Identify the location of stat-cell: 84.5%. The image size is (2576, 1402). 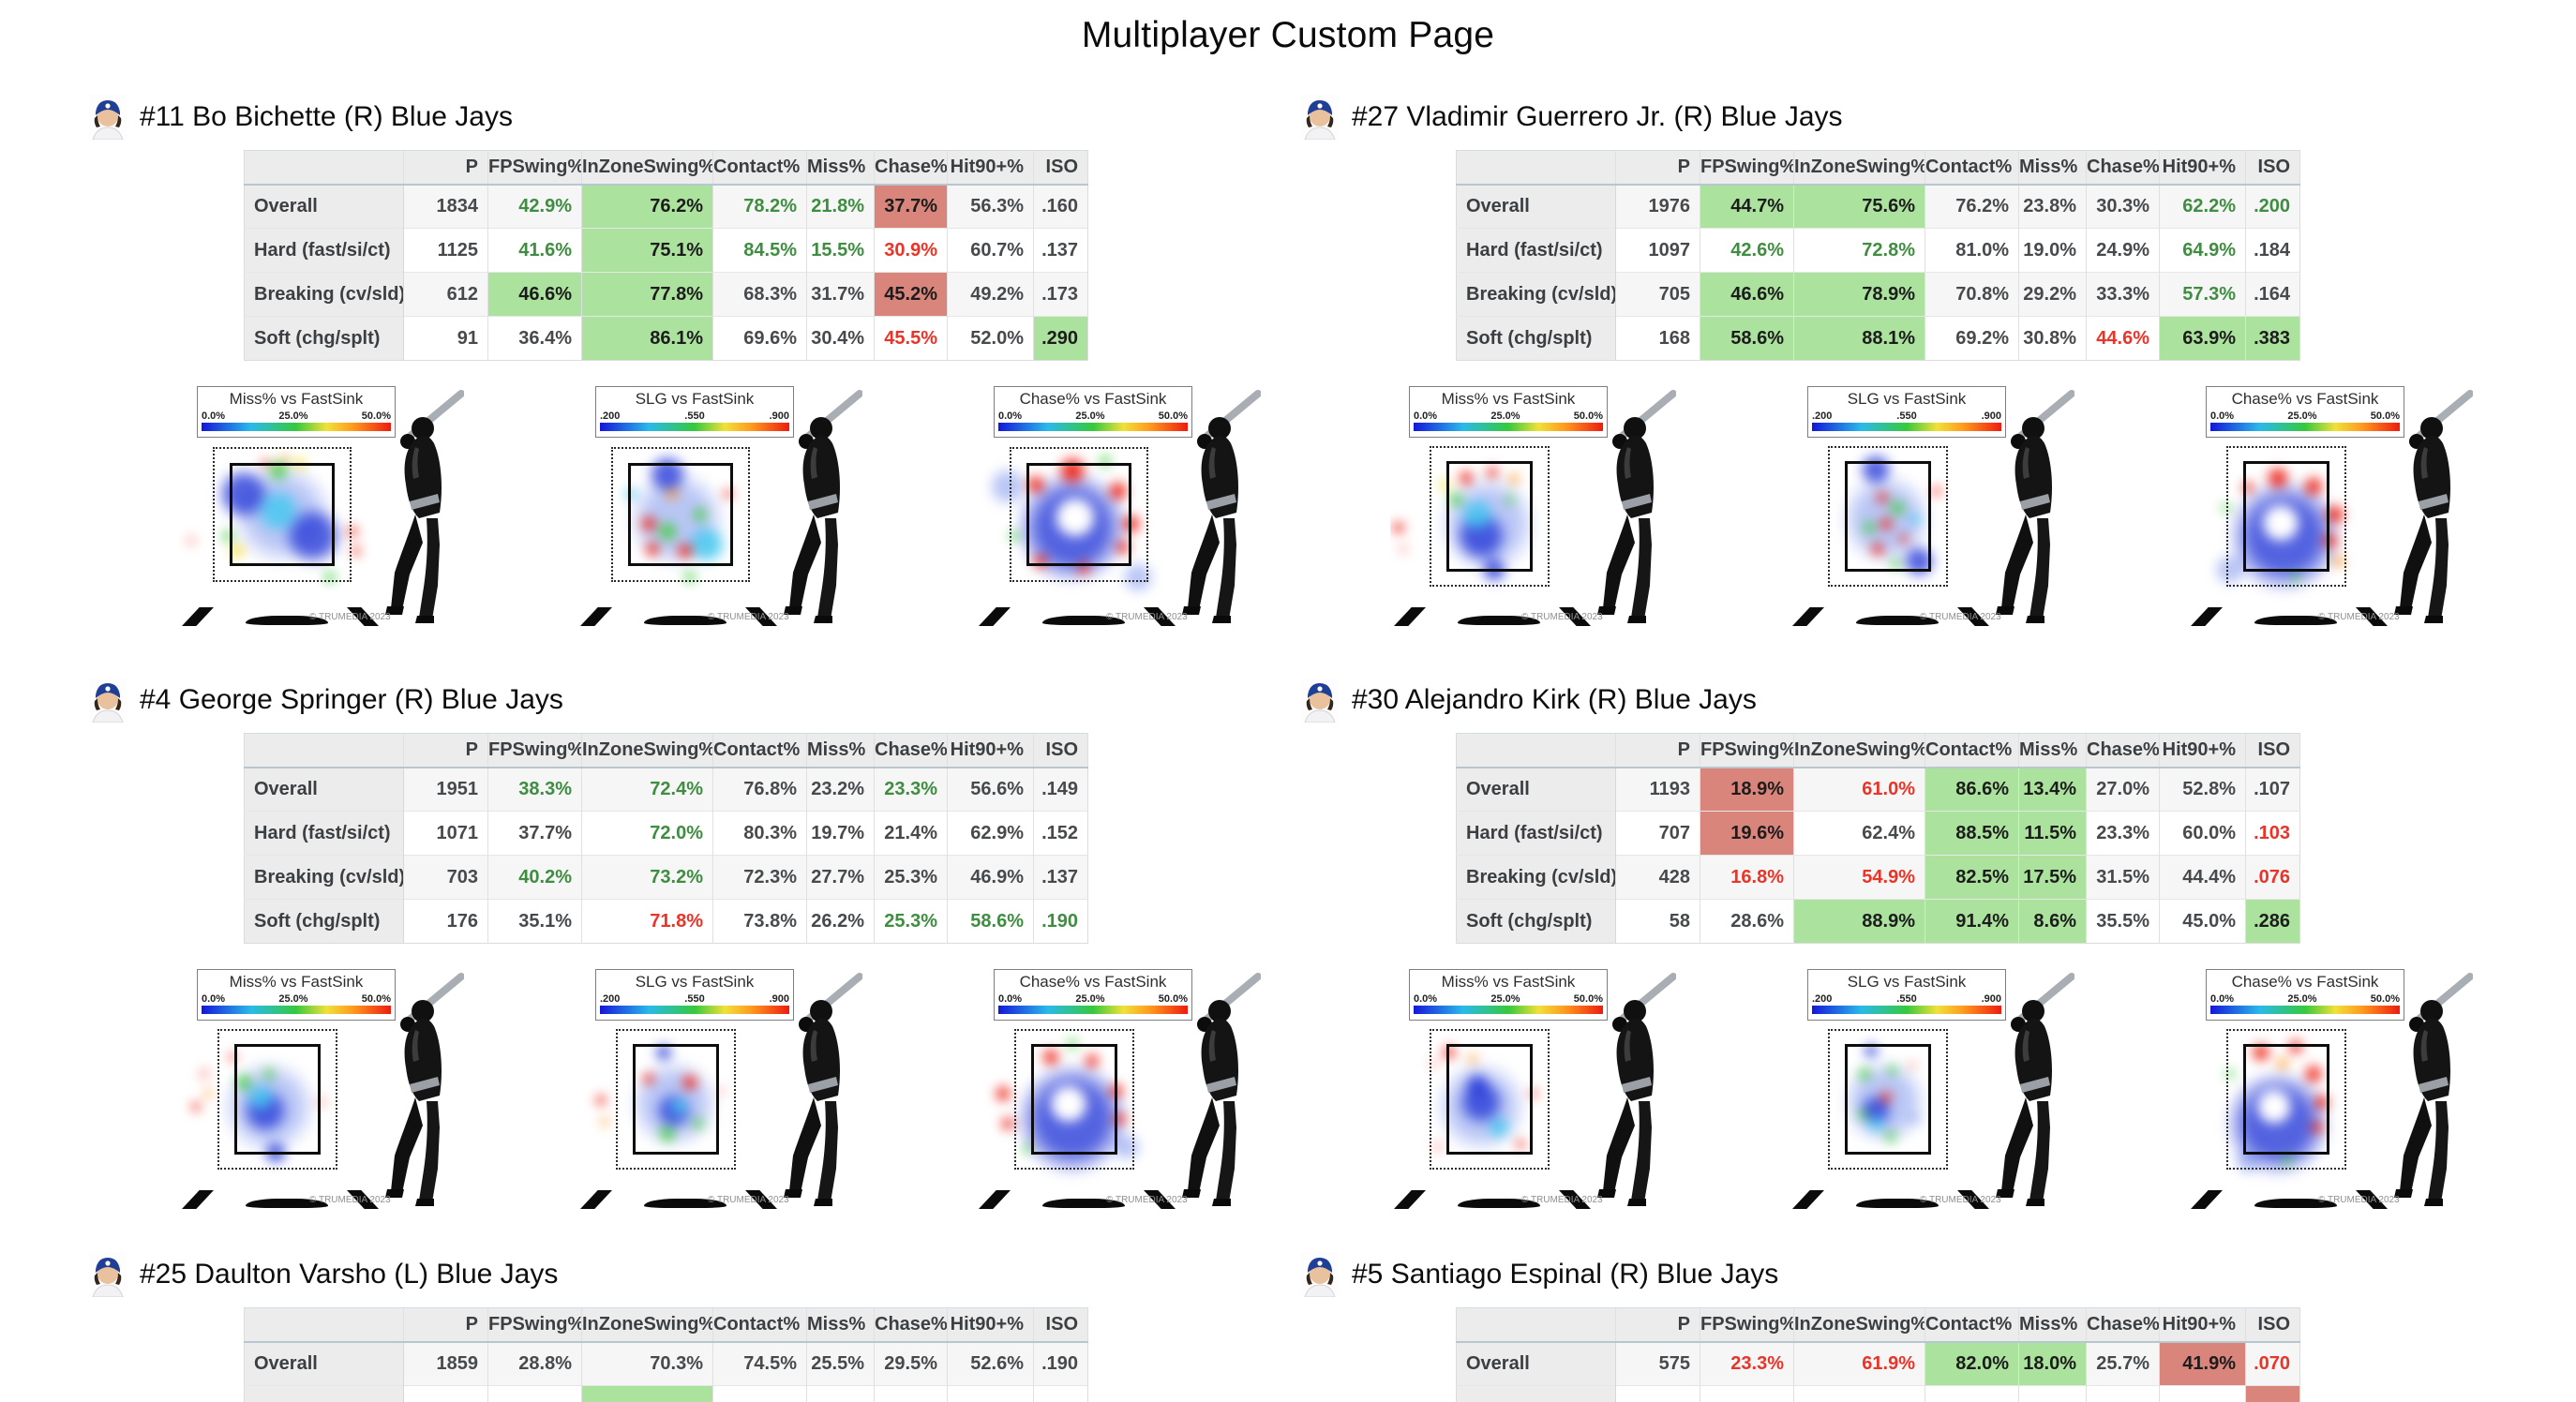
(759, 250).